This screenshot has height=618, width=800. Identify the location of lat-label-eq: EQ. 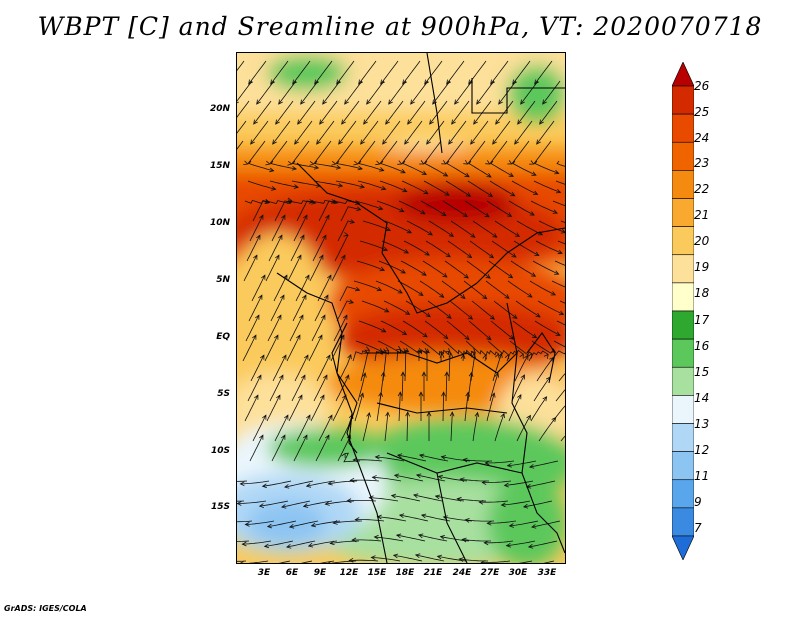
(223, 337).